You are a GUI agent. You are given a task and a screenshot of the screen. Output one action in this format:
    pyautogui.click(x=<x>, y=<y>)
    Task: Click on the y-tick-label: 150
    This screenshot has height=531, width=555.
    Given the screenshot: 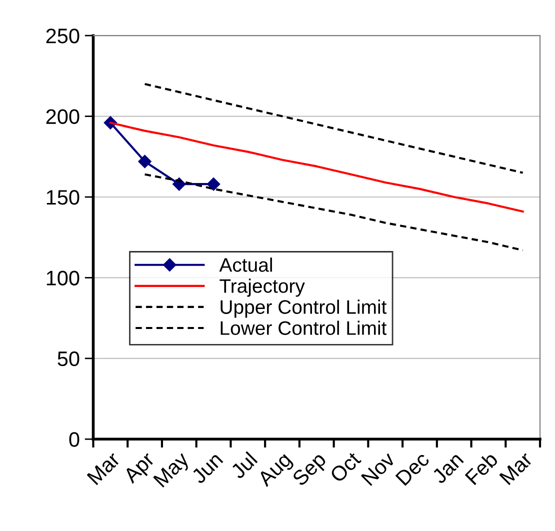 What is the action you would take?
    pyautogui.click(x=63, y=197)
    